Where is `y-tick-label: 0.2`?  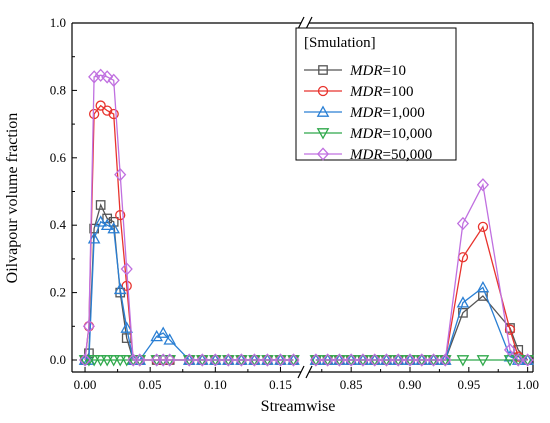
y-tick-label: 0.2 is located at coordinates (58, 292).